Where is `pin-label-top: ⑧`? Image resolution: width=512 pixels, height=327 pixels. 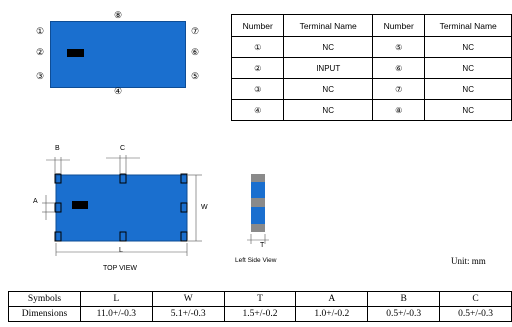
pin-label-top: ⑧ is located at coordinates (118, 15).